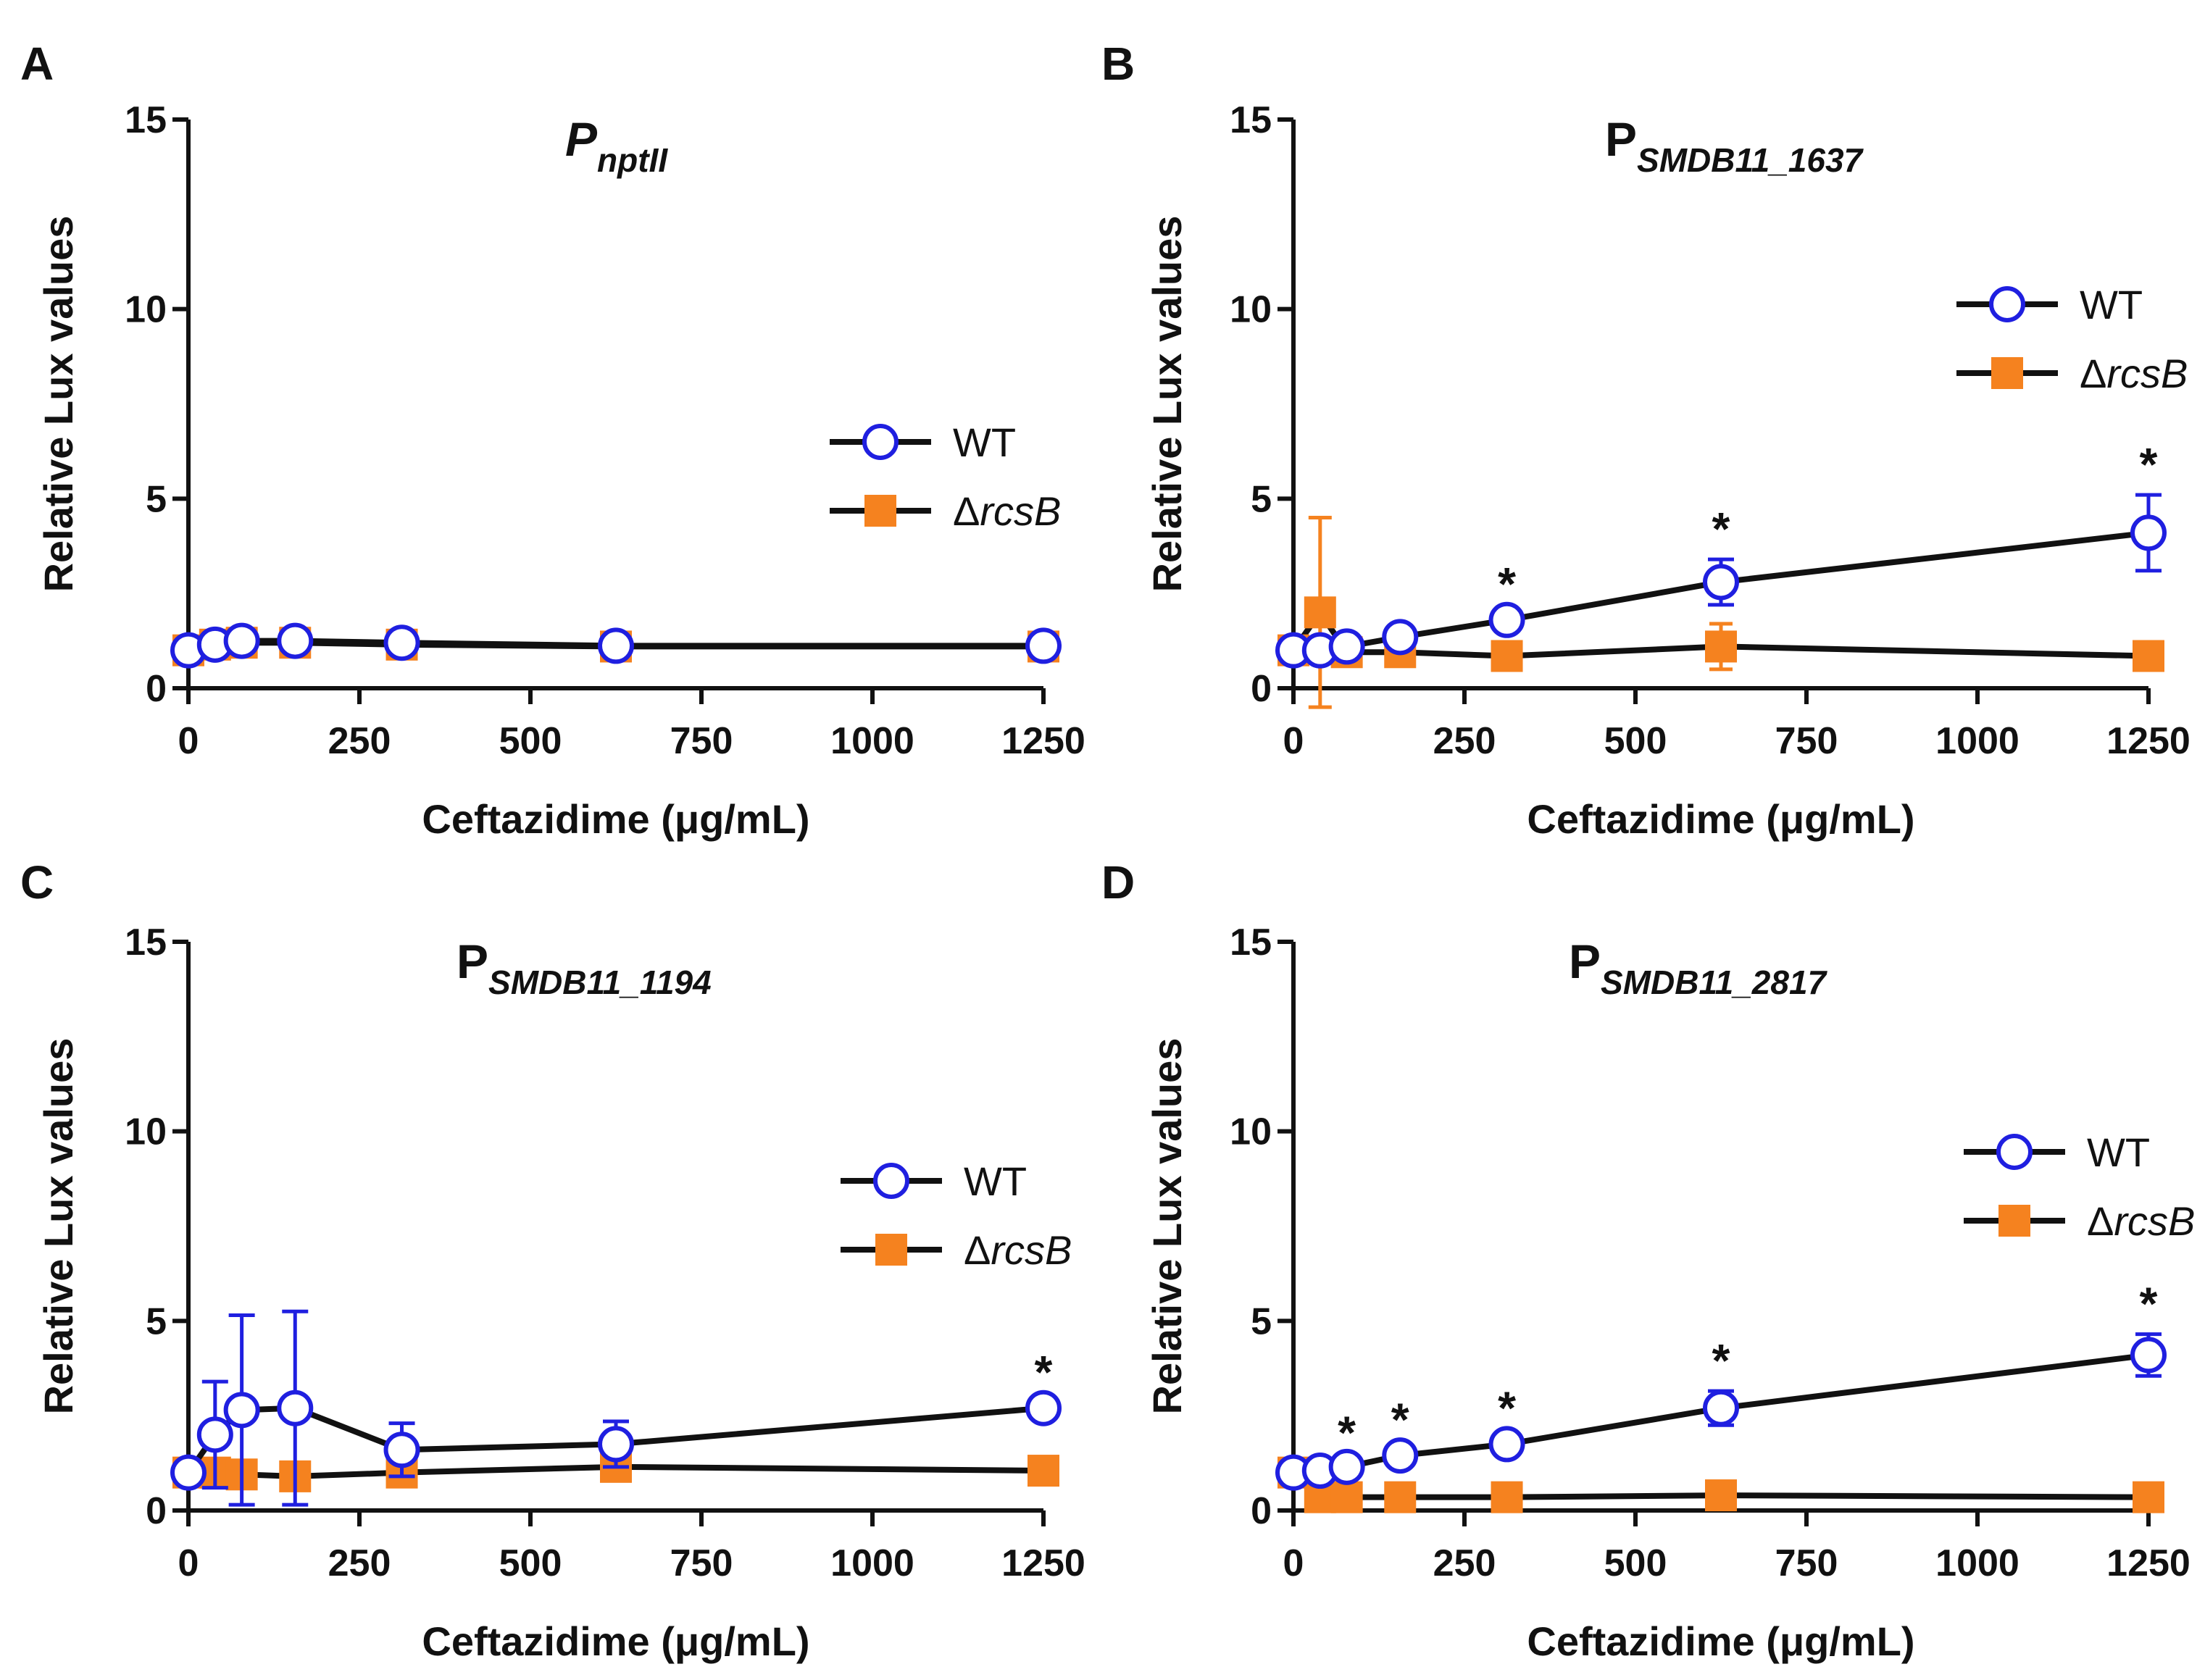  I want to click on panel-a-legend-mut-delta: Δ, so click(966, 511).